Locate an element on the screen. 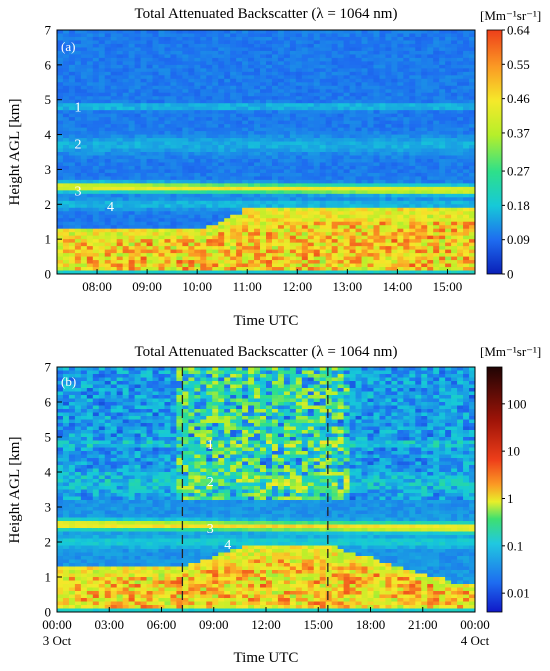 This screenshot has width=550, height=671. panel-b-colorbar: [Mm⁻¹sr⁻¹] 0.01 0.1 1 10 100 is located at coordinates (510, 478).